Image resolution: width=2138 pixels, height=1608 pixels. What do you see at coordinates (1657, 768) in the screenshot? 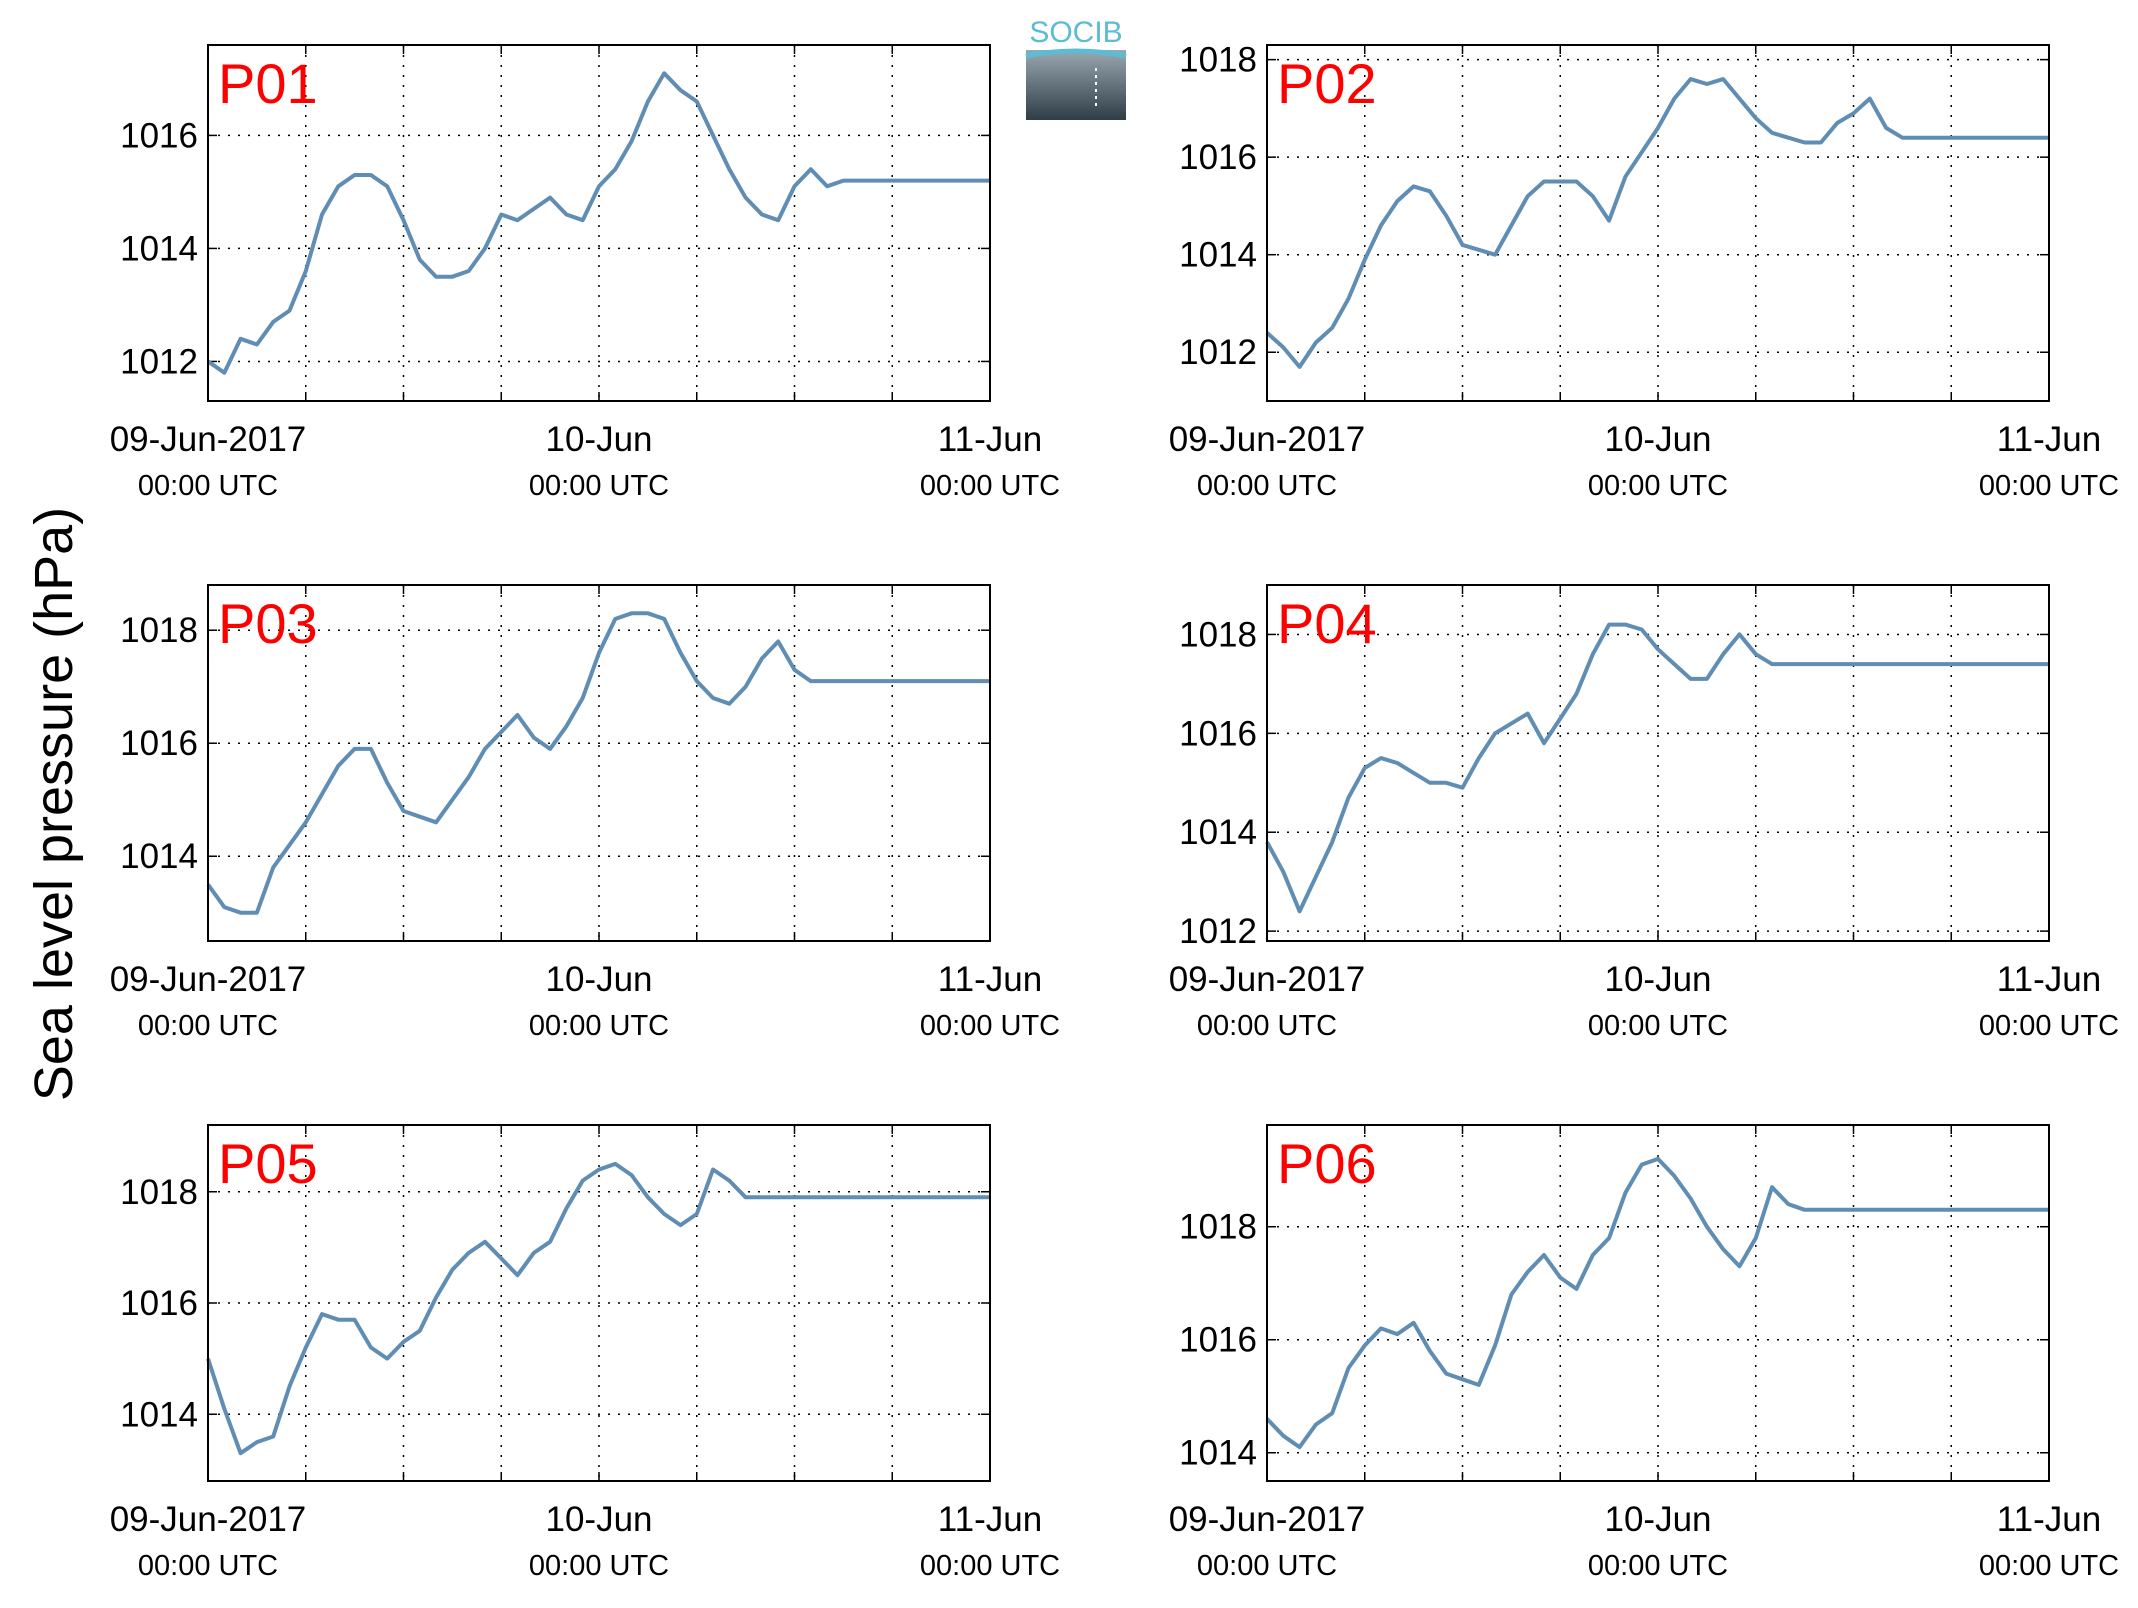
I see `series-line-p04` at bounding box center [1657, 768].